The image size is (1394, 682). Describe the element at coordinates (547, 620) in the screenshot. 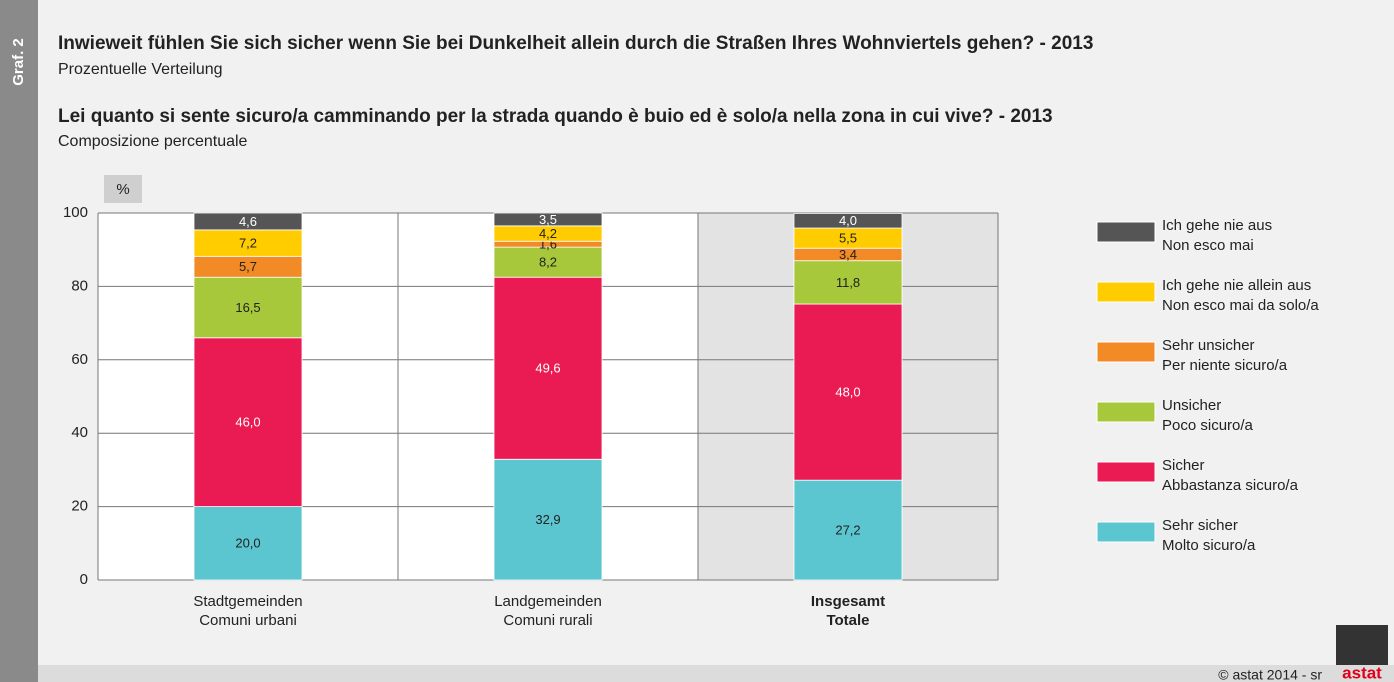

I see `x-tick-label: Comuni rurali` at that location.